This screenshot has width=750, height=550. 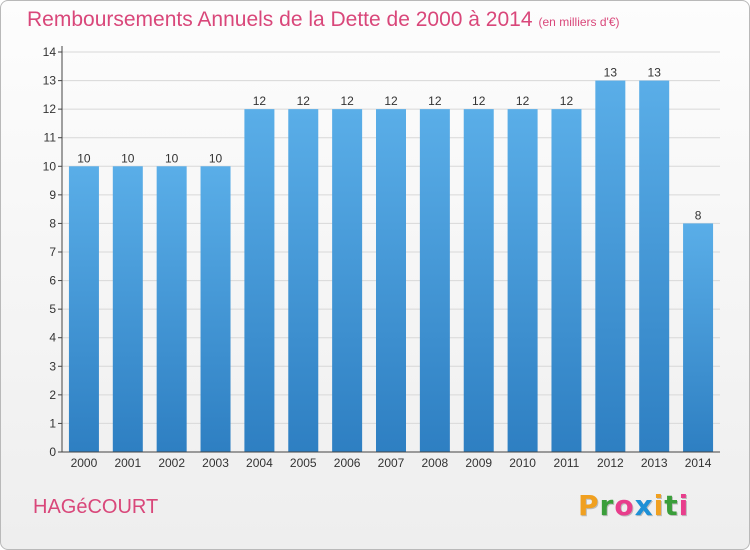 What do you see at coordinates (50, 166) in the screenshot?
I see `y-tick-label: 10` at bounding box center [50, 166].